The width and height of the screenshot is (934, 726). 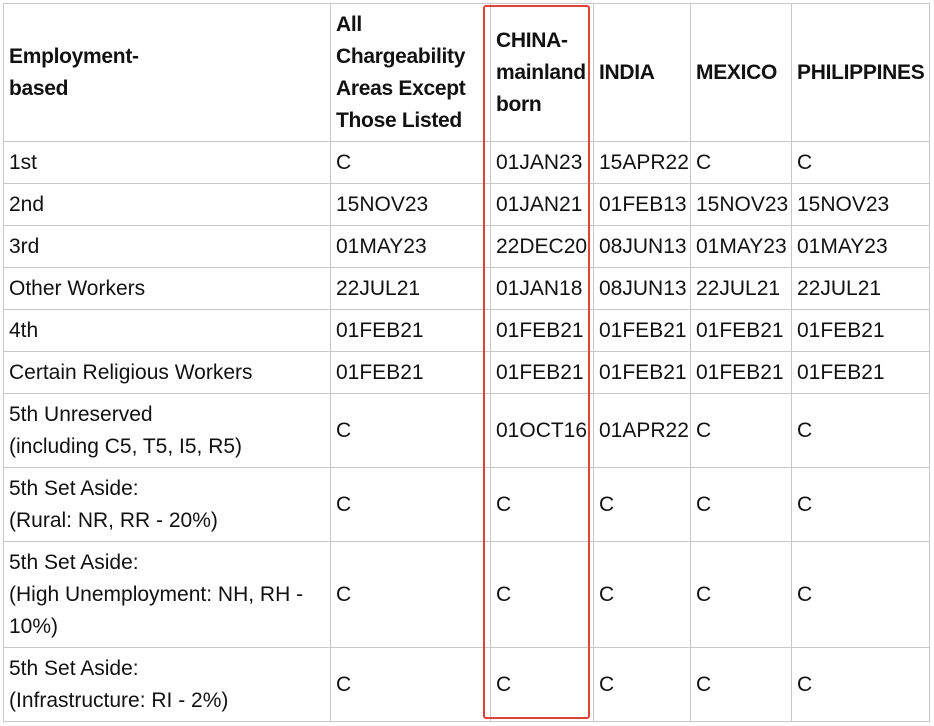 I want to click on table-row: 5th Set Aside: (Rural: NR, RR - 20%) C C C C C, so click(x=466, y=504).